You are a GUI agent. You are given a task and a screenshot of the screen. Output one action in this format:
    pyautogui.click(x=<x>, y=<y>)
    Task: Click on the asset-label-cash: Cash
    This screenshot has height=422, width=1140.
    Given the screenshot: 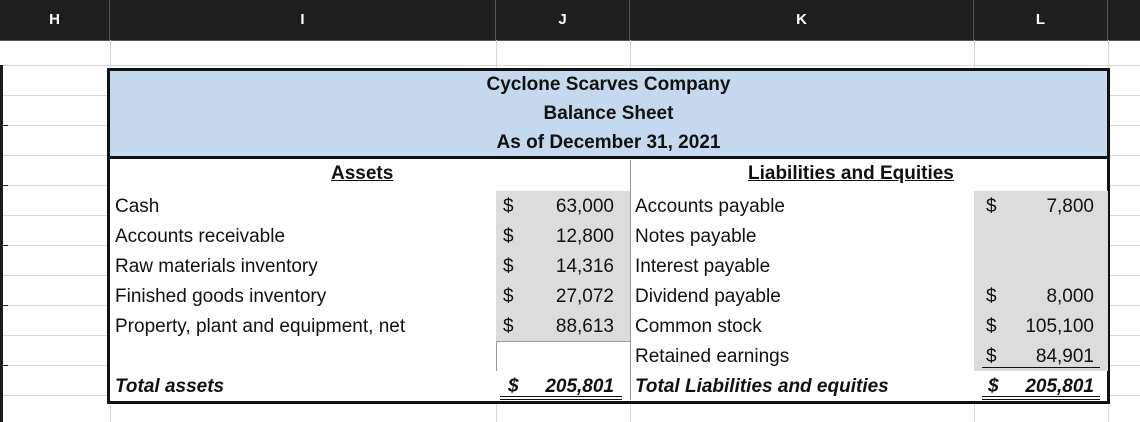 What is the action you would take?
    pyautogui.click(x=137, y=206)
    